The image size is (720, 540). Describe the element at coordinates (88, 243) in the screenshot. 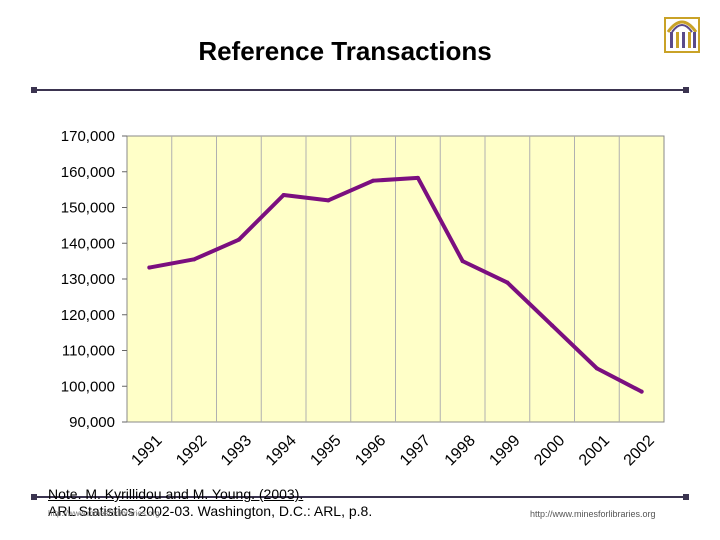

I see `y-tick-label: 140,000` at that location.